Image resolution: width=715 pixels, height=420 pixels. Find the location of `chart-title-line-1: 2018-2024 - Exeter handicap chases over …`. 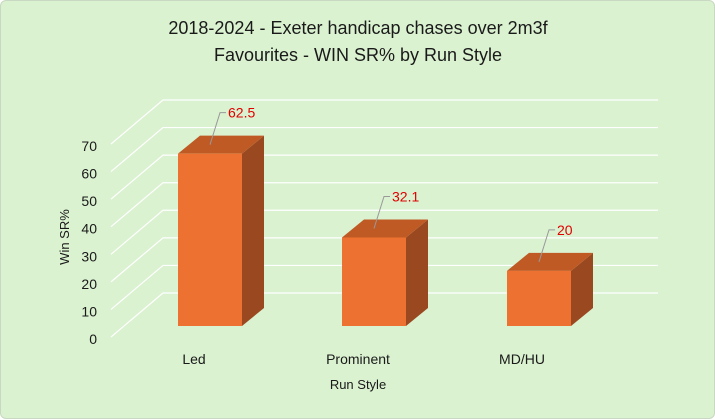

chart-title-line-1: 2018-2024 - Exeter handicap chases over … is located at coordinates (358, 28).